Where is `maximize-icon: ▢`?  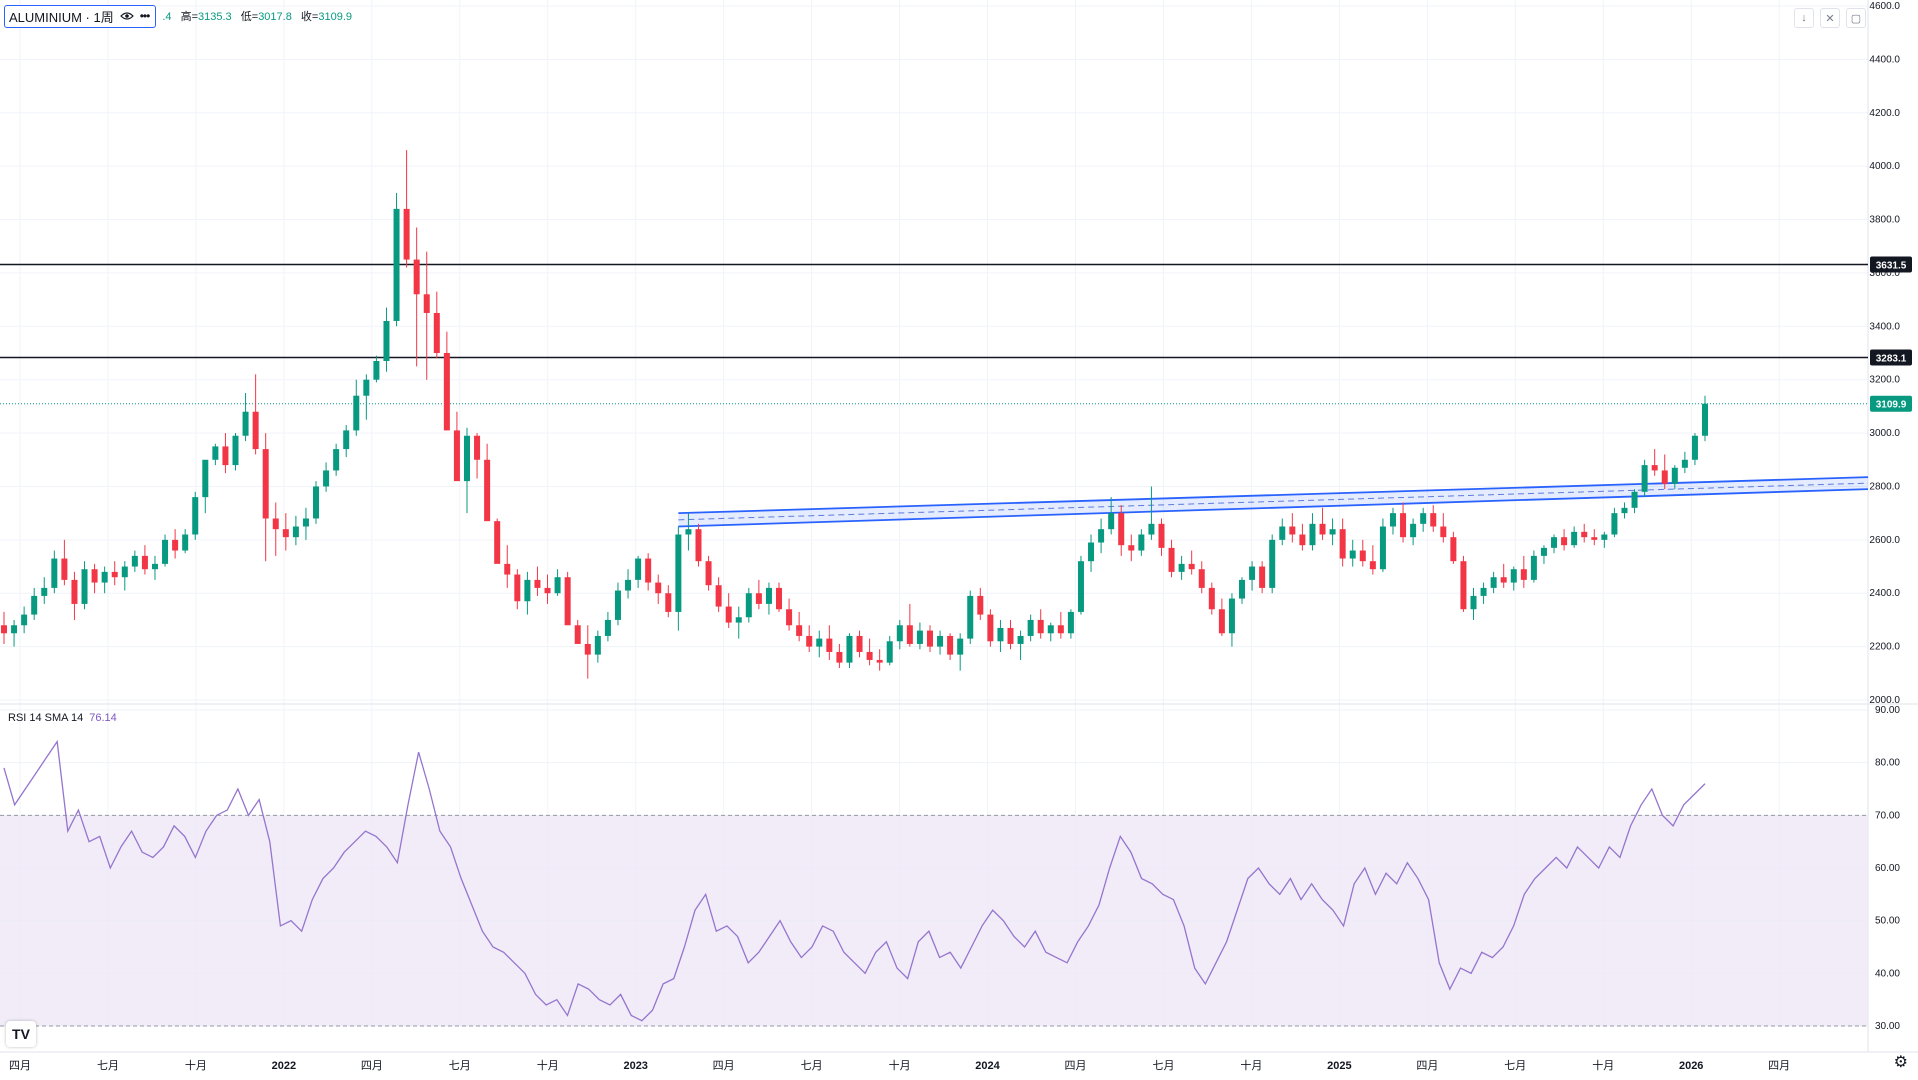
maximize-icon: ▢ is located at coordinates (1856, 18).